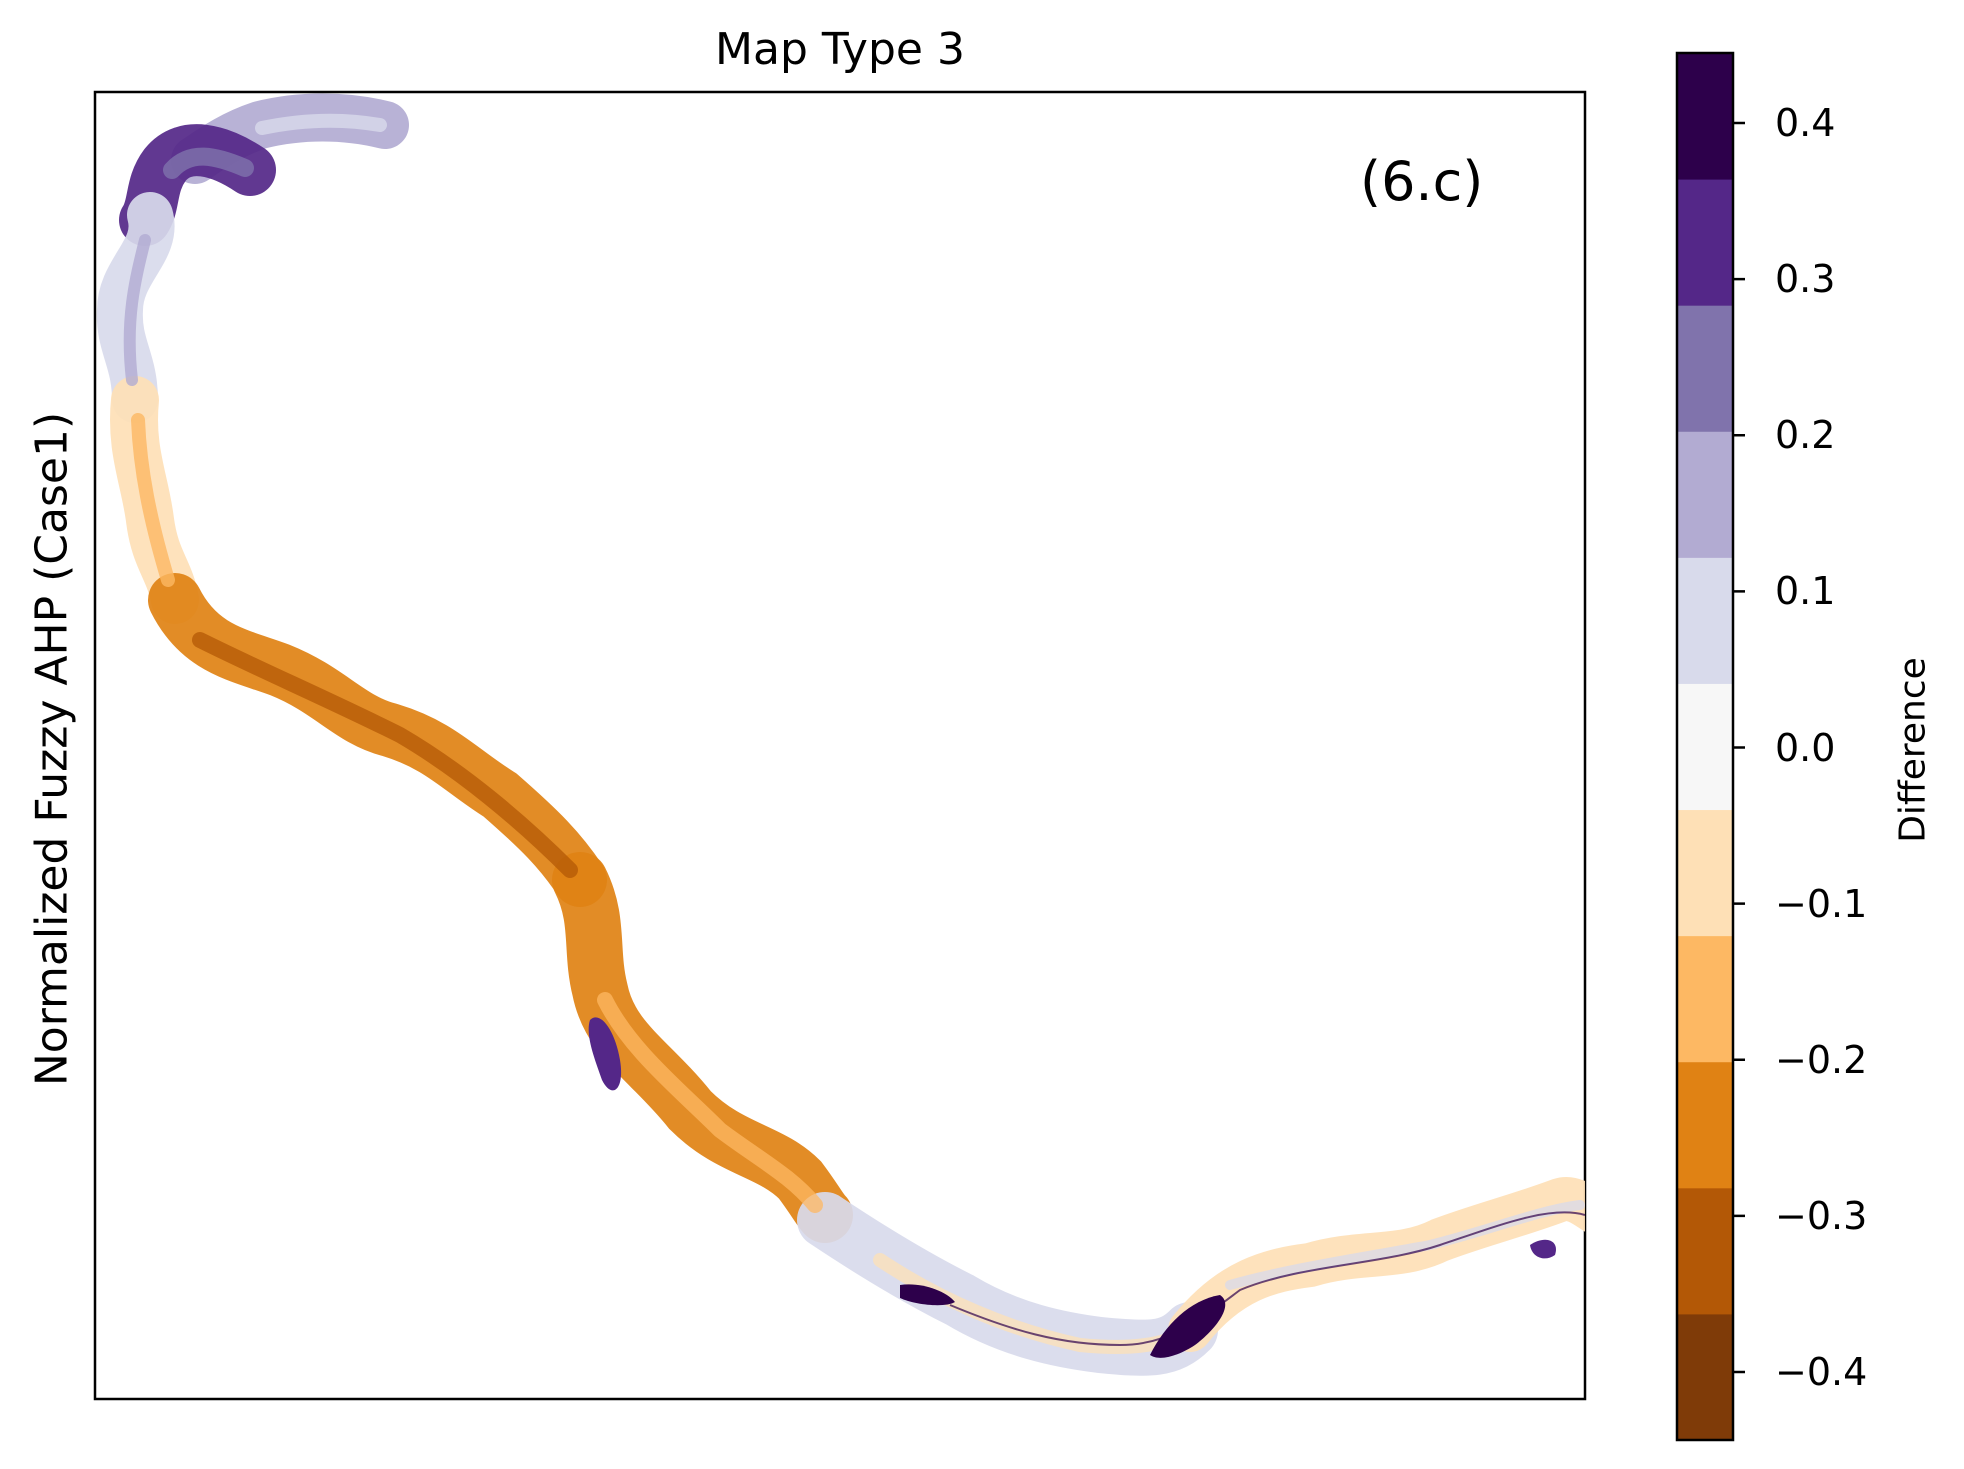  What do you see at coordinates (1805, 747) in the screenshot?
I see `colorbar-tick-label: 0.0` at bounding box center [1805, 747].